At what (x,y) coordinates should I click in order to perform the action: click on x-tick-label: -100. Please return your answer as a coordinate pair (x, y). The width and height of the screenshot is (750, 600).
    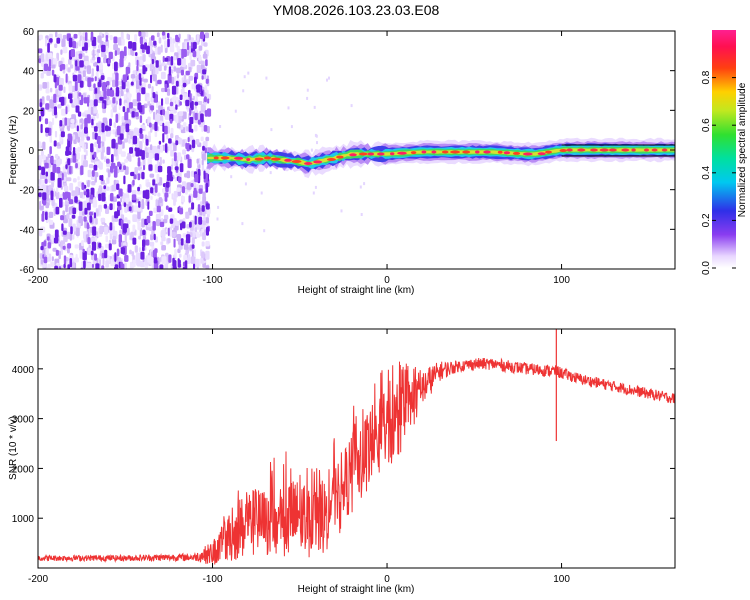
    Looking at the image, I should click on (213, 579).